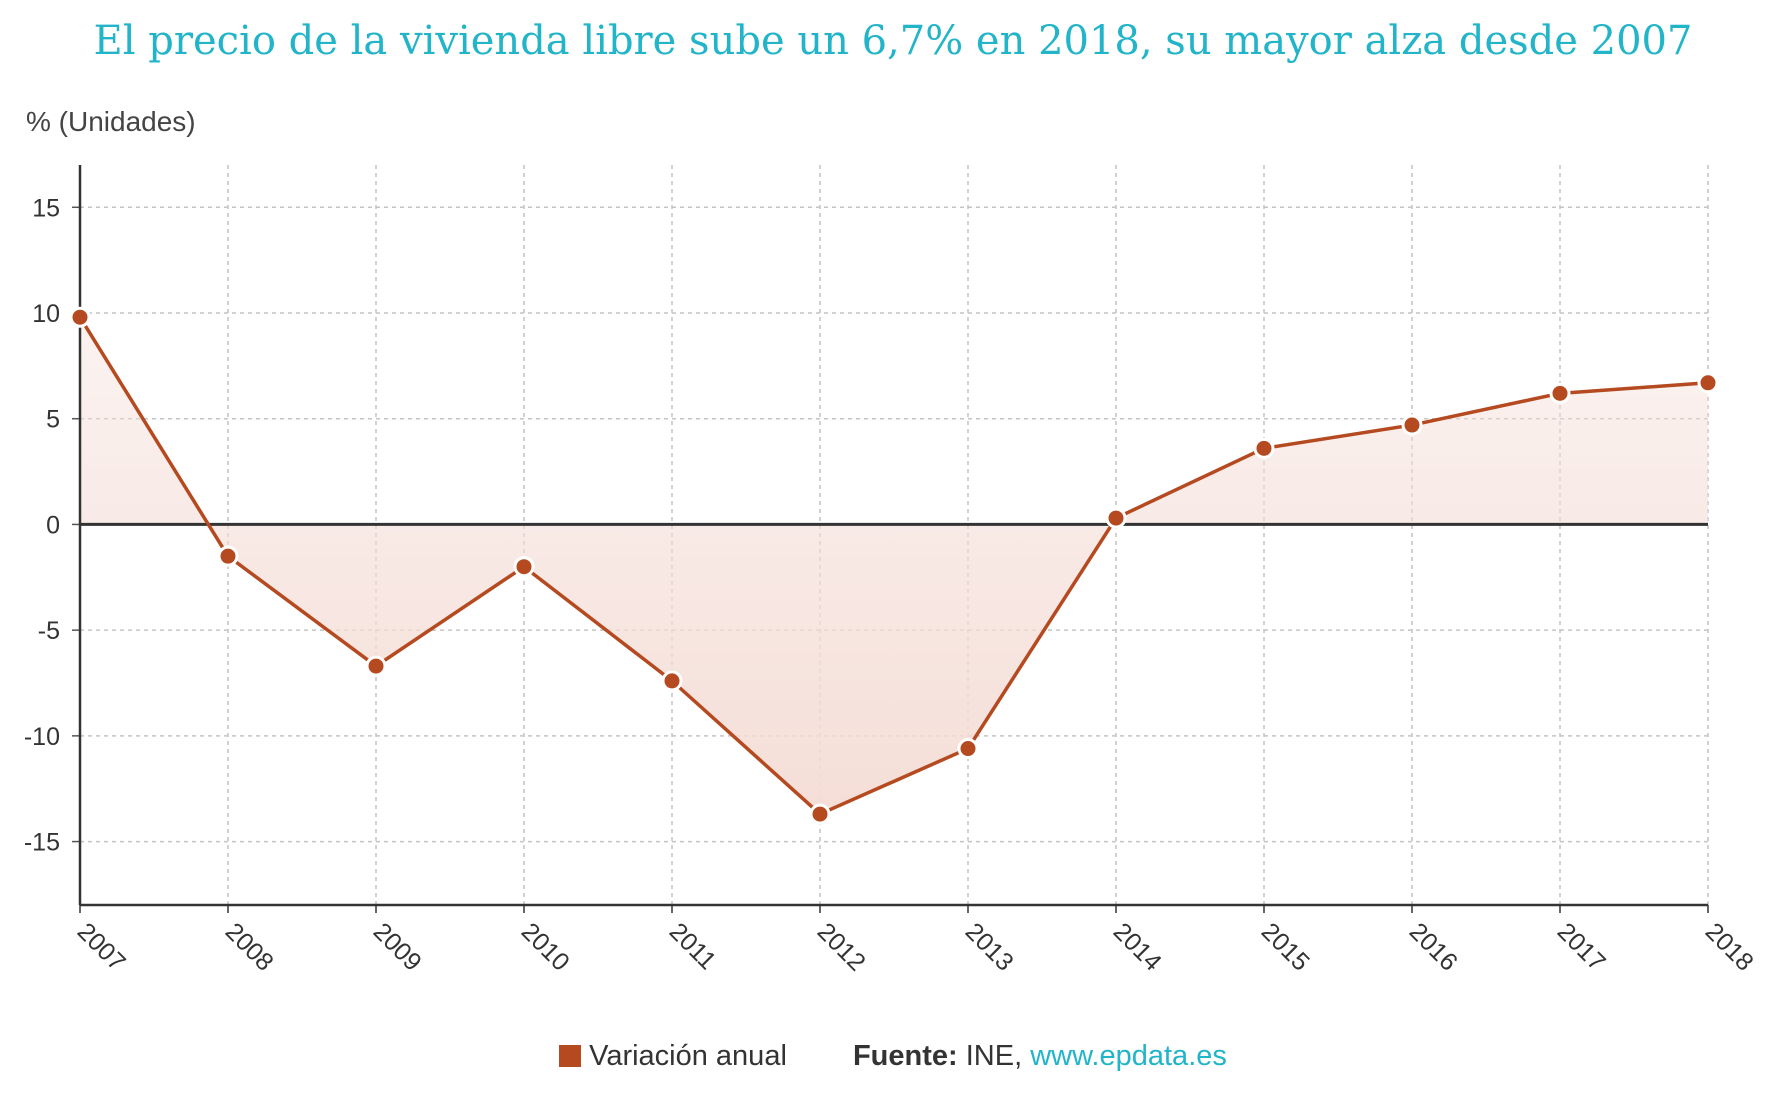 This screenshot has height=1106, width=1786. Describe the element at coordinates (1412, 425) in the screenshot. I see `data-point-2016` at that location.